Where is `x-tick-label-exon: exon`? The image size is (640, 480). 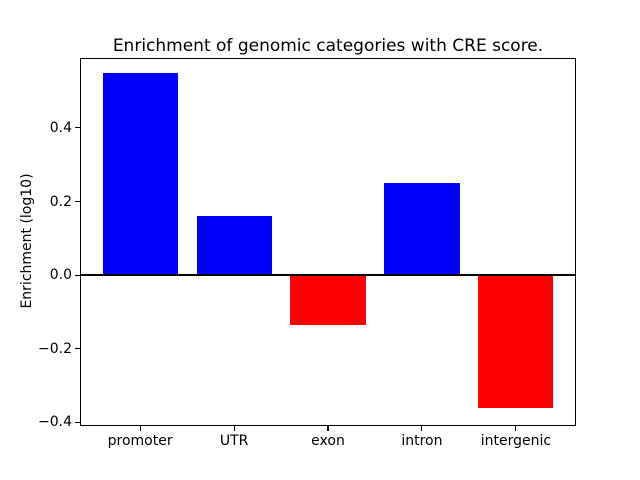 x-tick-label-exon: exon is located at coordinates (328, 441).